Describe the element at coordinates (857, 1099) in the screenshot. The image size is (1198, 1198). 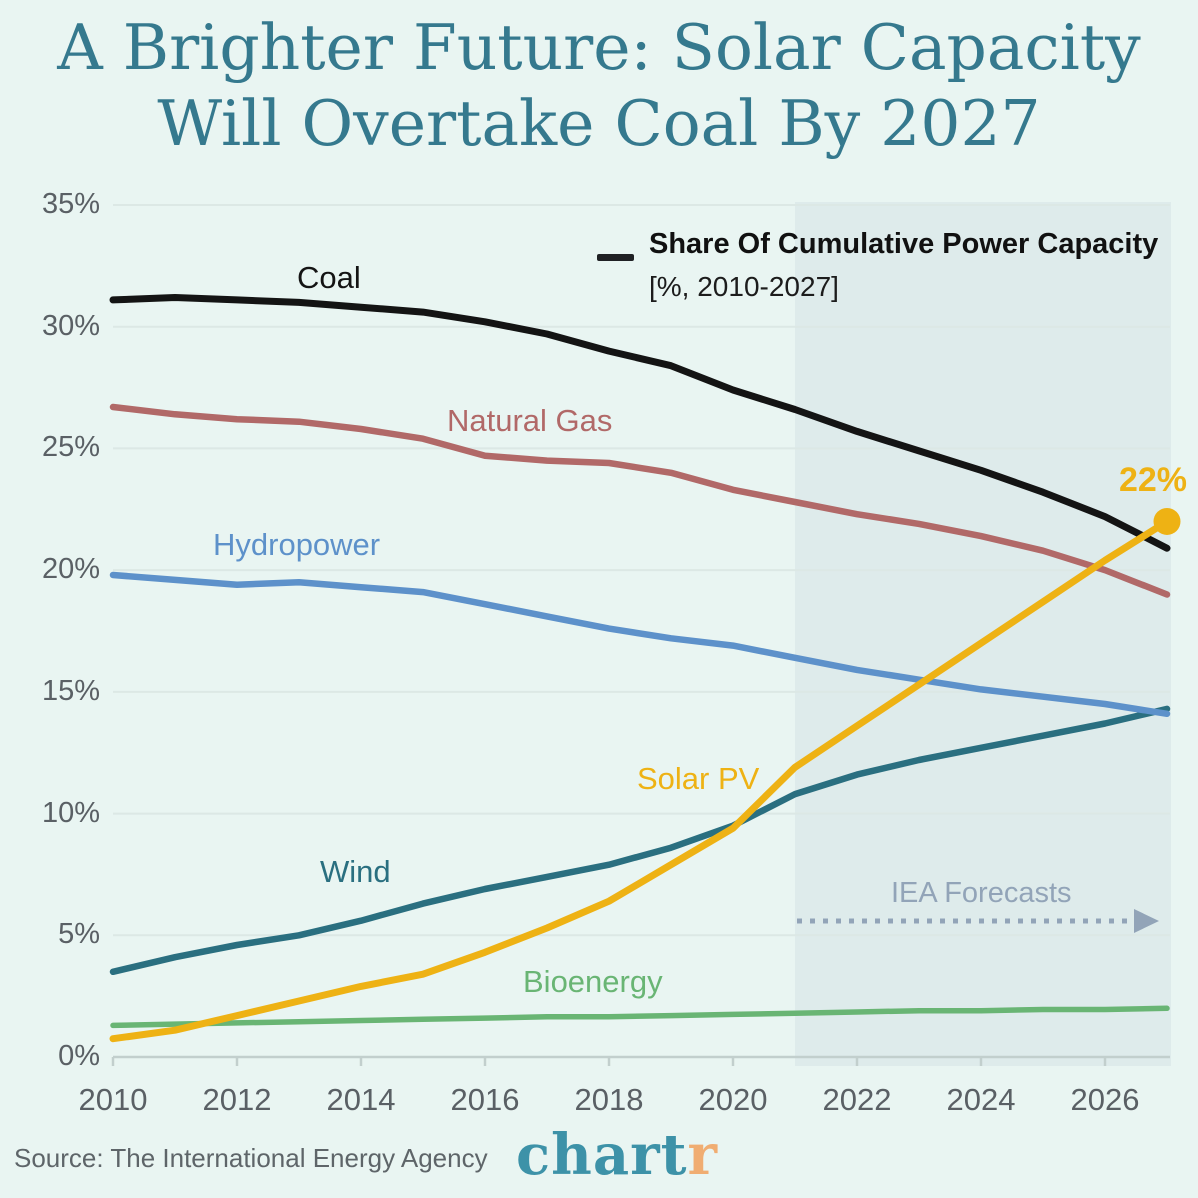
I see `x-tick-label: 2022` at that location.